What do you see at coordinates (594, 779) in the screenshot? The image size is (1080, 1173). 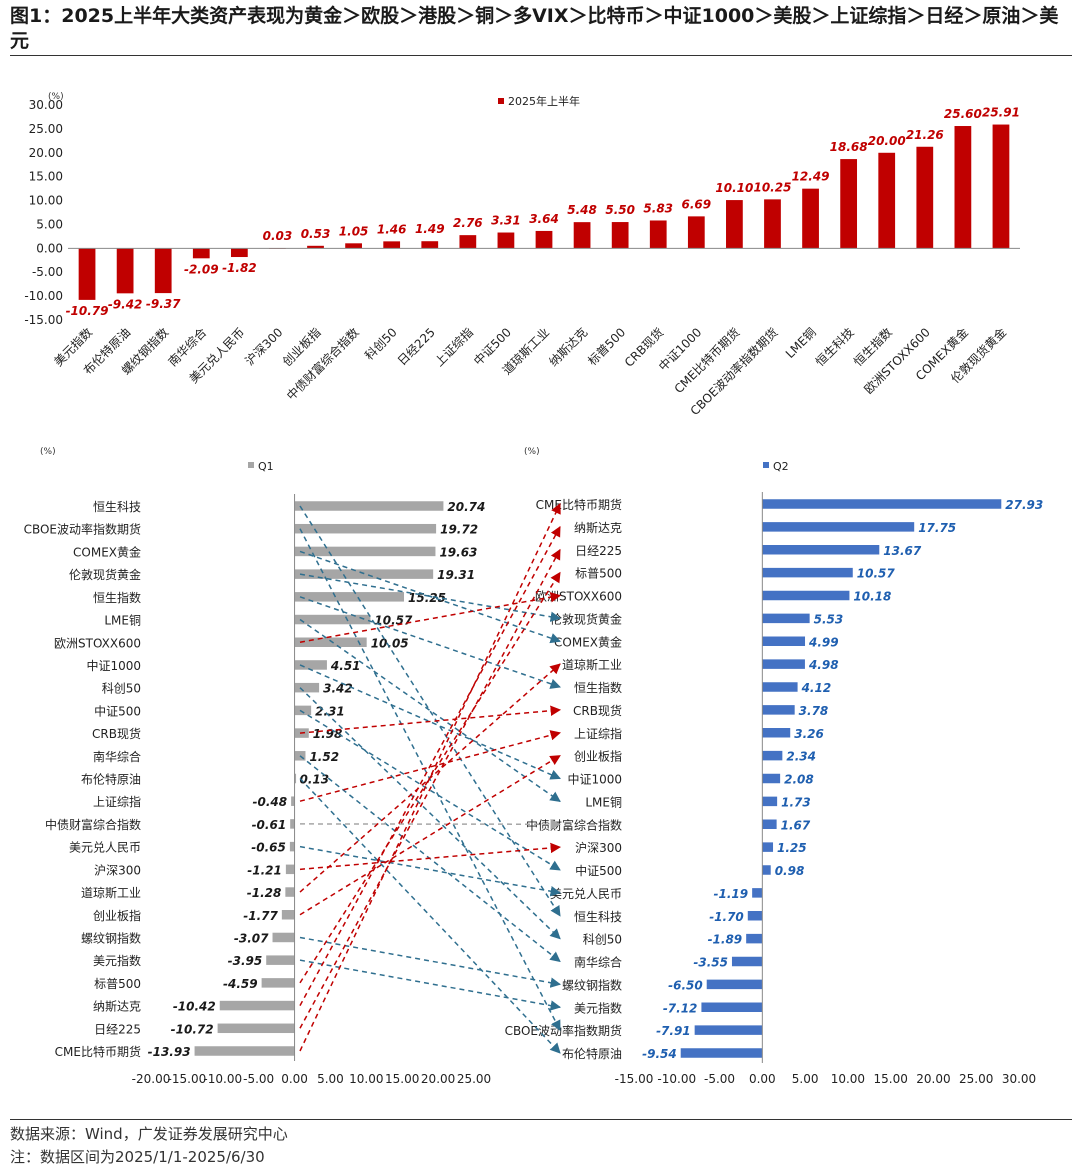 I see `q2-category-label: 中证1000` at bounding box center [594, 779].